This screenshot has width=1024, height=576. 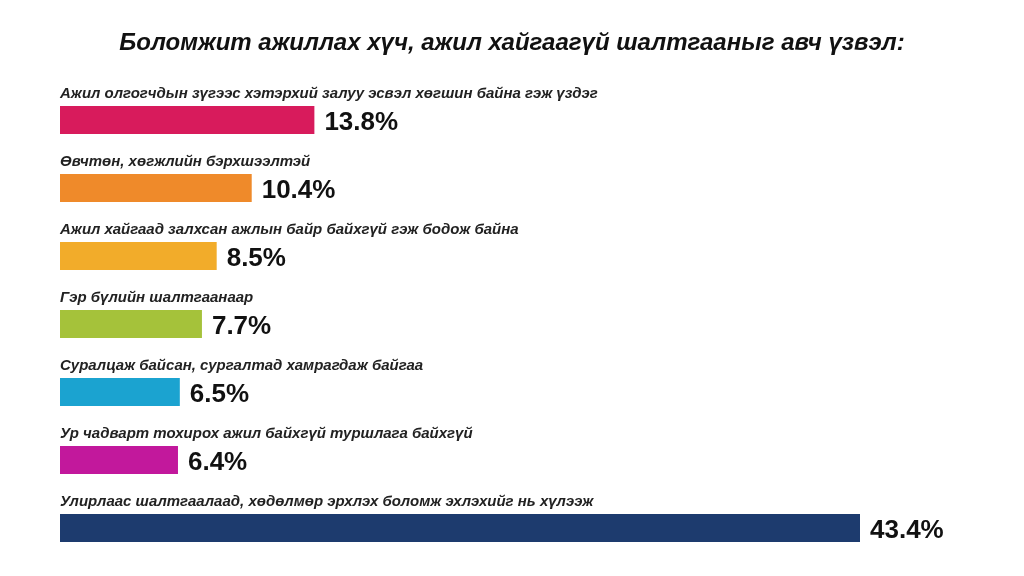 I want to click on data-label: 8.5%, so click(x=256, y=257).